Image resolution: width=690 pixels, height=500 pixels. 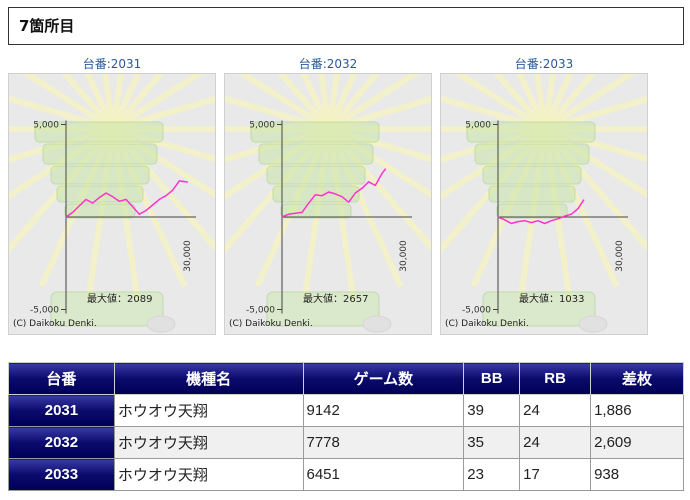 I want to click on col-header-model-name: 機種名, so click(x=208, y=378).